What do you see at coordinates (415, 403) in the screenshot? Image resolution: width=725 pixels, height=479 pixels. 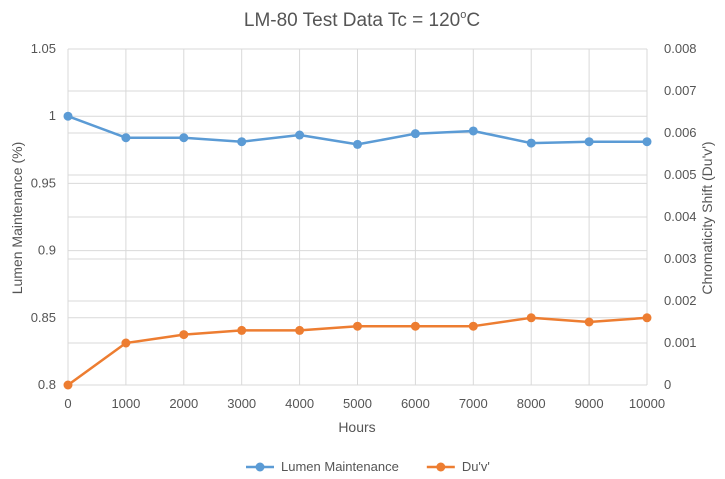 I see `x-tick-label: 6000` at bounding box center [415, 403].